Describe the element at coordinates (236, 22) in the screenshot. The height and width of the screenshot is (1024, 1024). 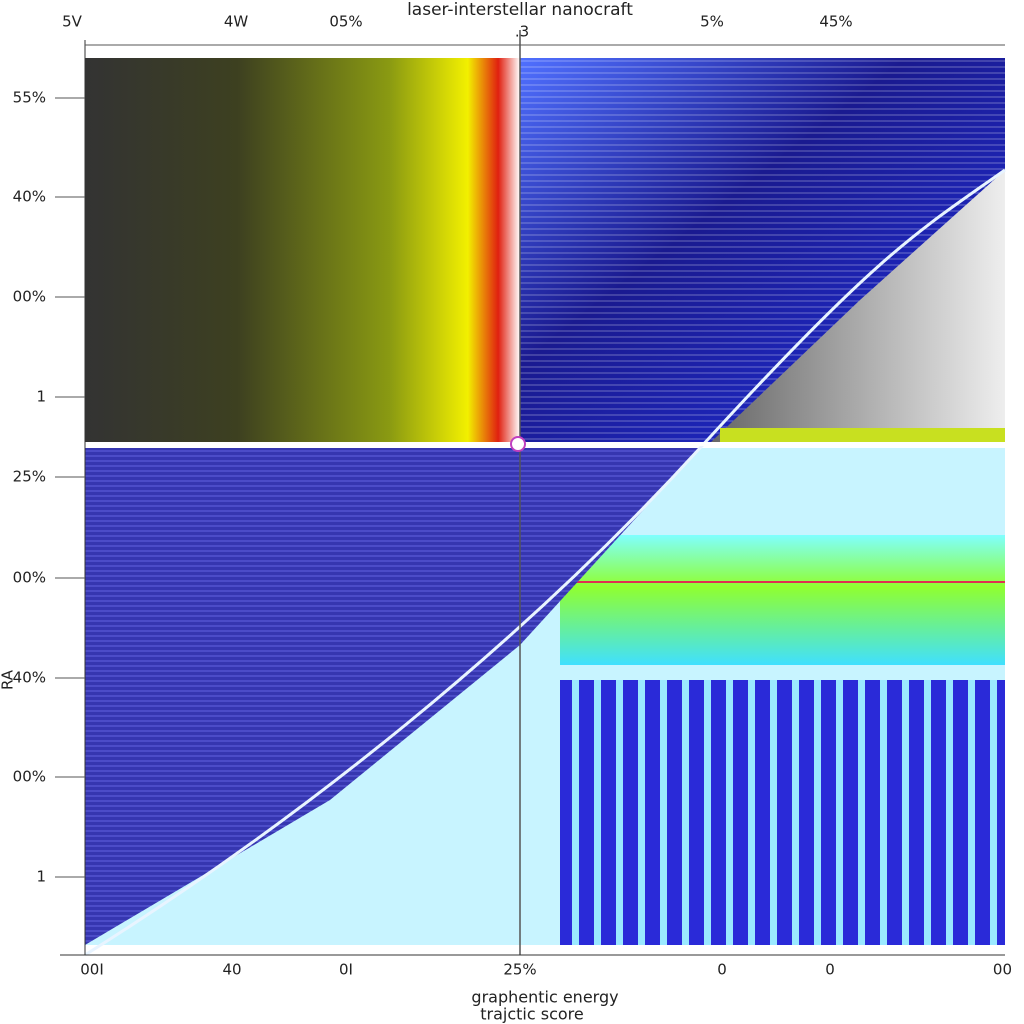
I see `top-label: 4W` at that location.